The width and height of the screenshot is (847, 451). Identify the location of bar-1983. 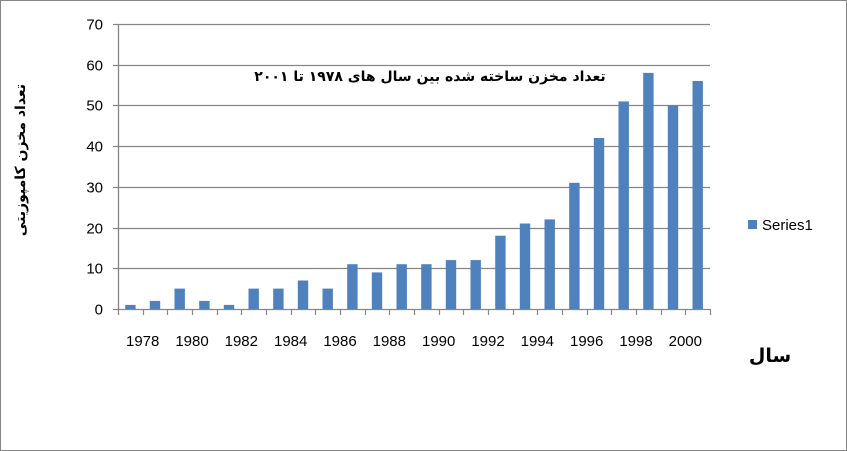
(253, 298).